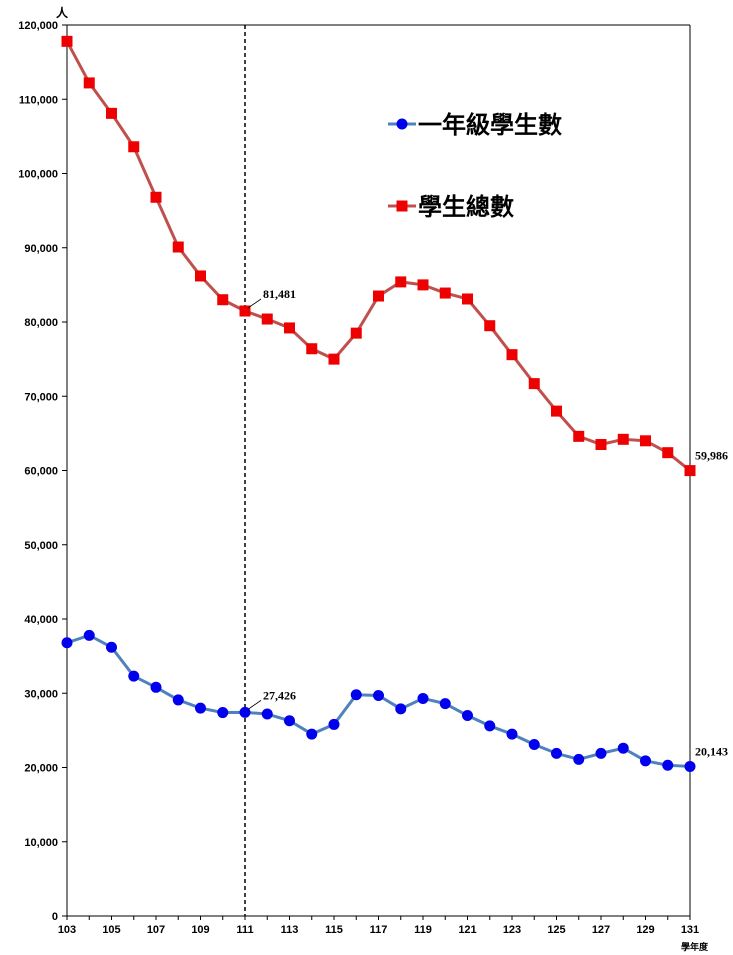  What do you see at coordinates (41, 843) in the screenshot?
I see `y-tick-label: 10,000` at bounding box center [41, 843].